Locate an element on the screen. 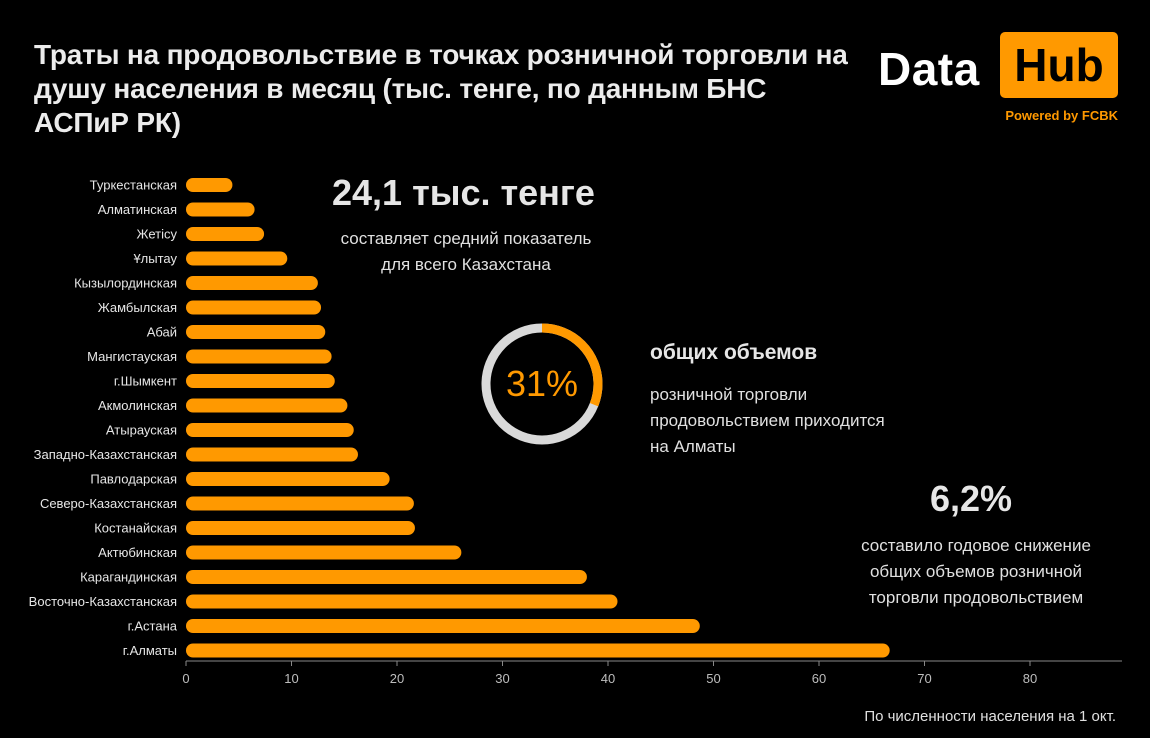 The image size is (1150, 738). x-tick-label: 60 is located at coordinates (819, 678).